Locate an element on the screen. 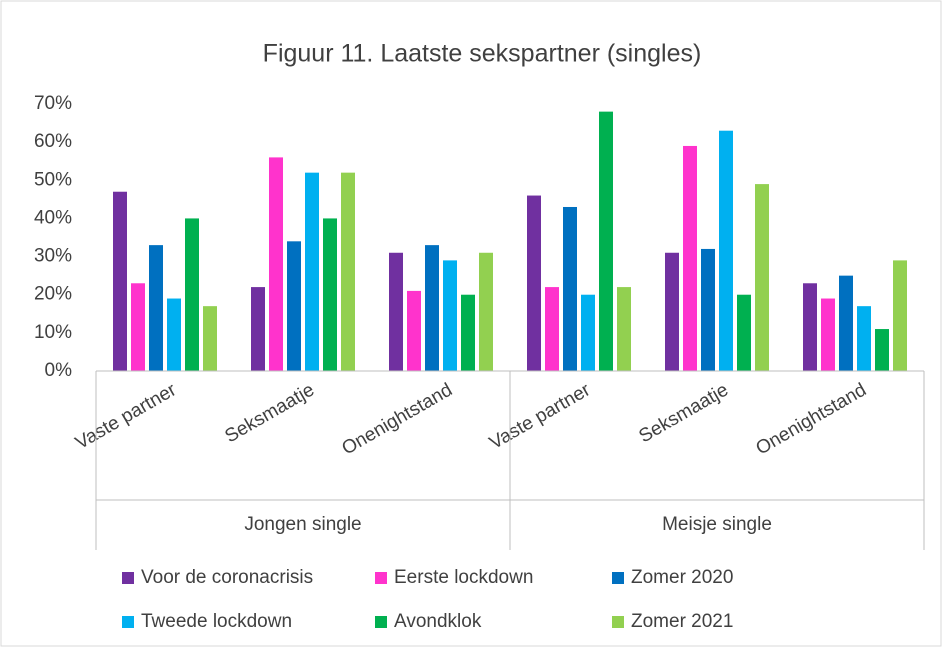  y-tick-label: 60% is located at coordinates (53, 141).